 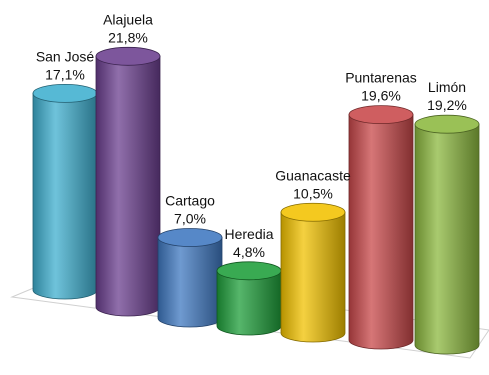 What do you see at coordinates (248, 234) in the screenshot?
I see `category-label: Heredia` at bounding box center [248, 234].